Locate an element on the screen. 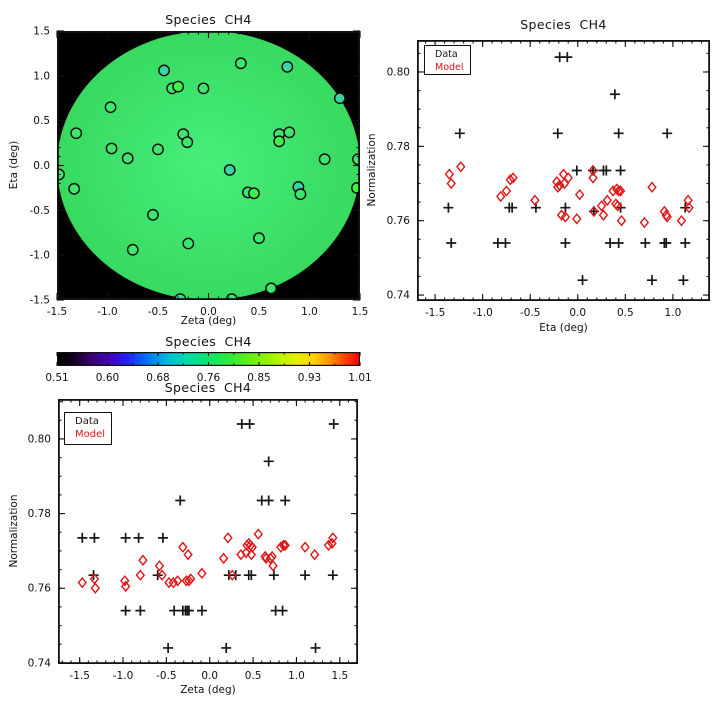 The image size is (720, 720). zeta-yaxis-label: Normalization is located at coordinates (14, 531).